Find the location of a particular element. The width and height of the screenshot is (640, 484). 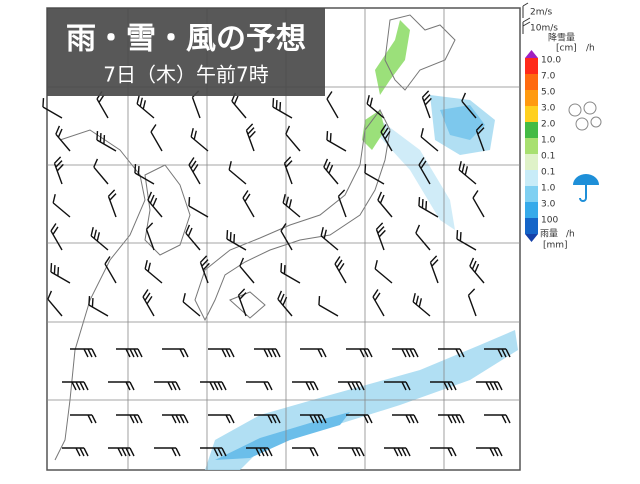

scale-label: 2.0 is located at coordinates (548, 125).